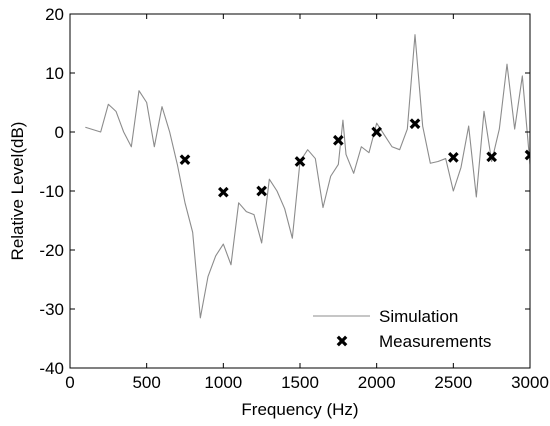 The image size is (550, 426). I want to click on x-tick-label: 1500, so click(300, 382).